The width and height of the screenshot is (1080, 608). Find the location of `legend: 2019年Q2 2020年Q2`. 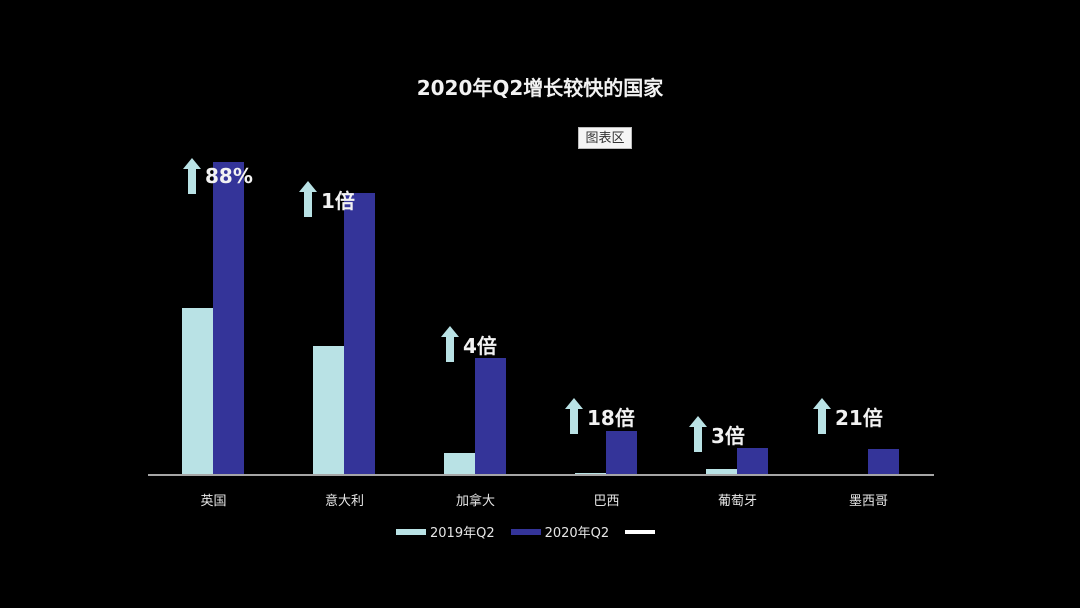

legend: 2019年Q2 2020年Q2 is located at coordinates (535, 531).